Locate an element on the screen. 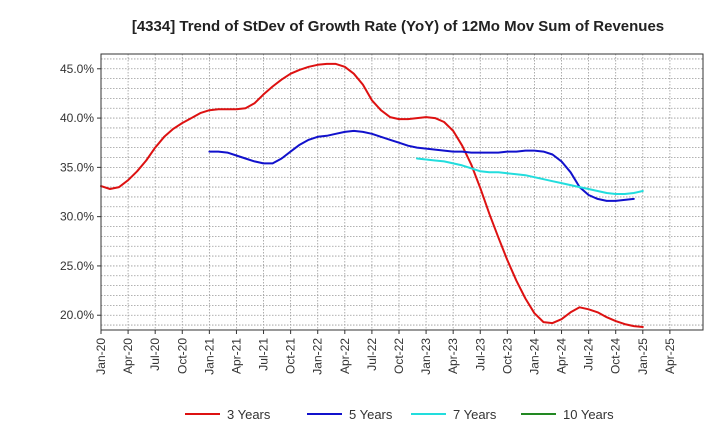 The image size is (720, 440). y-tick-label: 40.0% is located at coordinates (77, 118).